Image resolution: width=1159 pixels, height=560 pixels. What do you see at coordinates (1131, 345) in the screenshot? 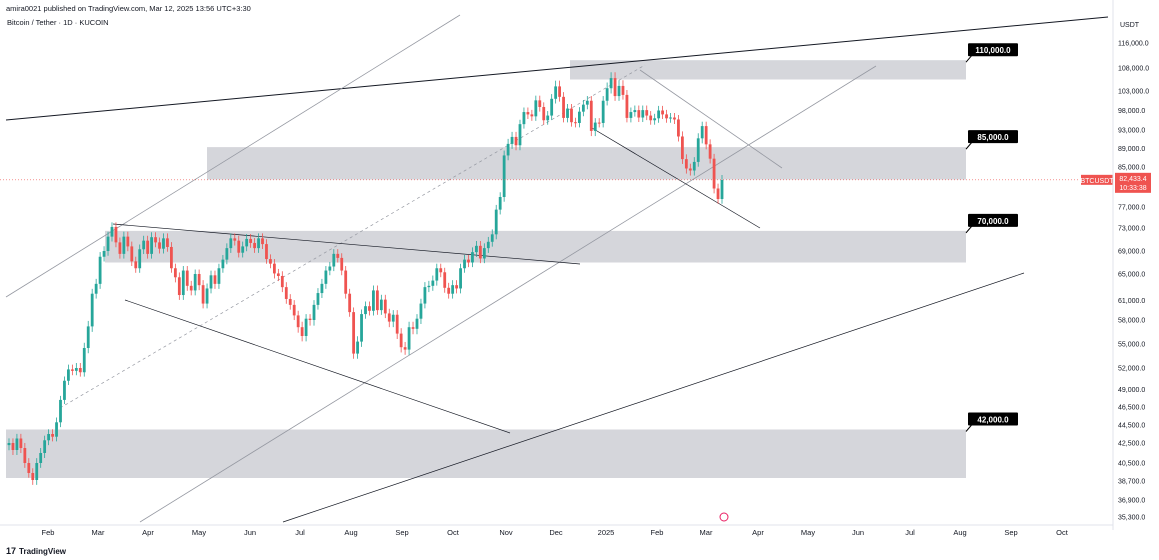
I see `price-tick: 55,000.0` at bounding box center [1131, 345].